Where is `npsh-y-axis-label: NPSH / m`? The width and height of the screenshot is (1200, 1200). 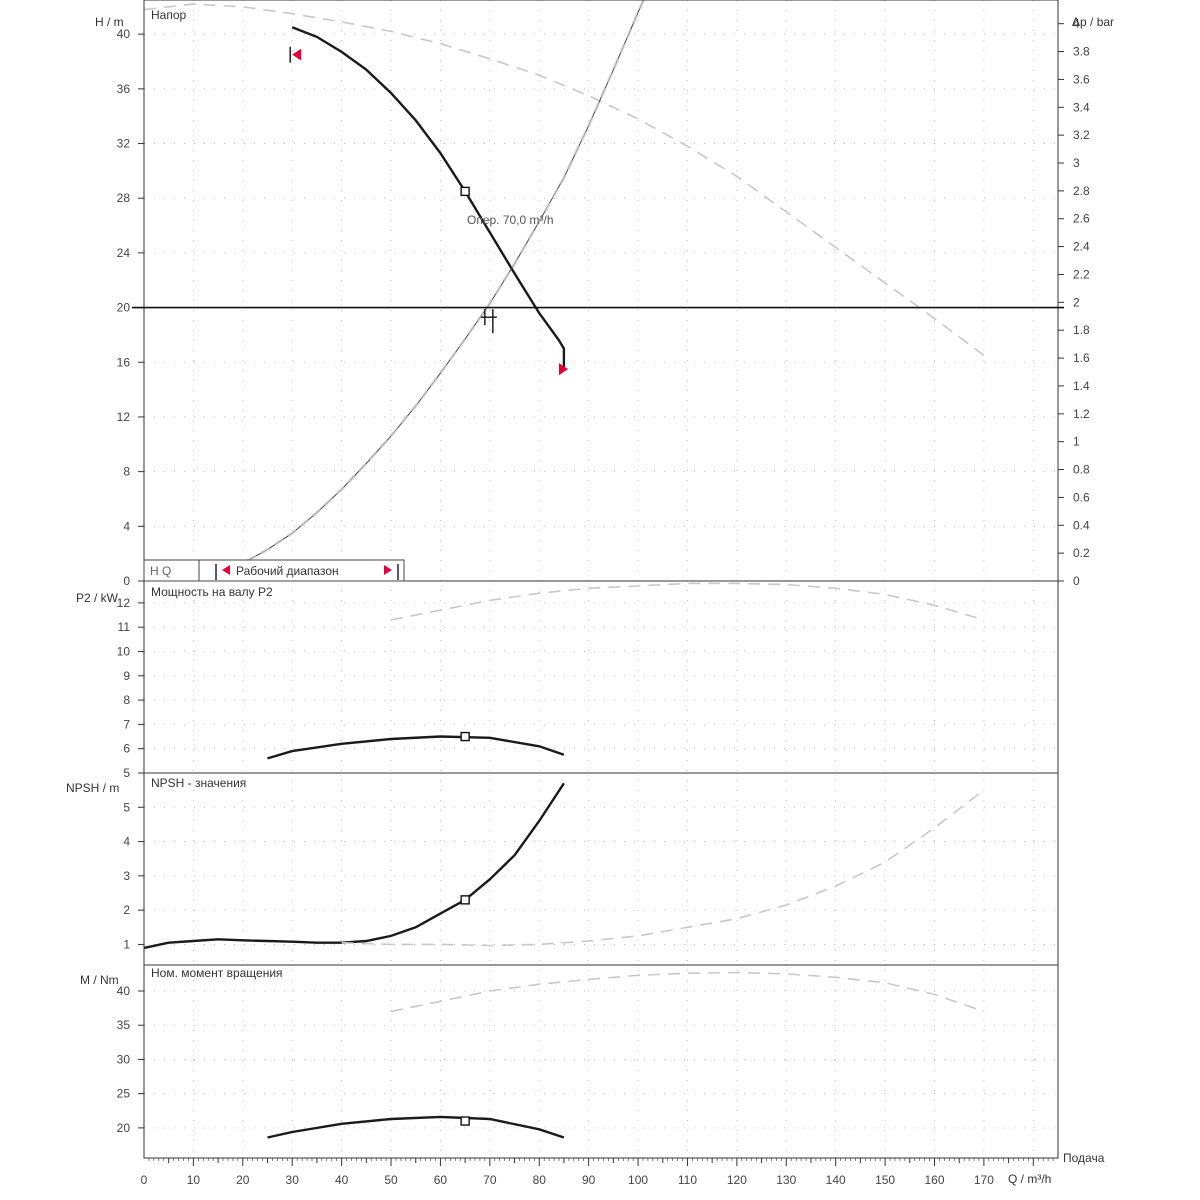
npsh-y-axis-label: NPSH / m is located at coordinates (92, 788).